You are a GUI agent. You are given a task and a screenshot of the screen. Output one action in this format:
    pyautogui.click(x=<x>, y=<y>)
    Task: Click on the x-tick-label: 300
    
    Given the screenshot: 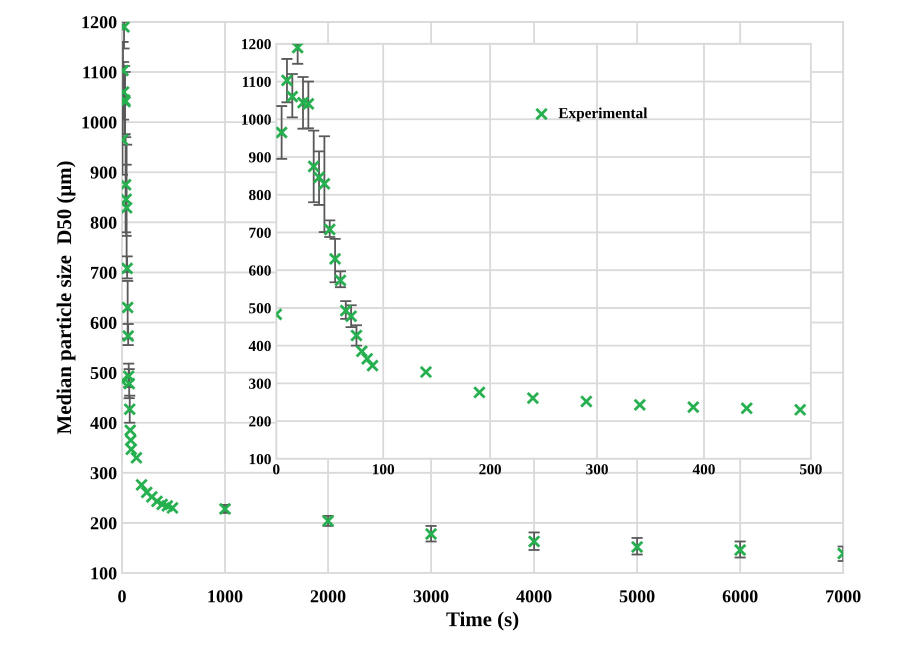 What is the action you would take?
    pyautogui.click(x=597, y=469)
    